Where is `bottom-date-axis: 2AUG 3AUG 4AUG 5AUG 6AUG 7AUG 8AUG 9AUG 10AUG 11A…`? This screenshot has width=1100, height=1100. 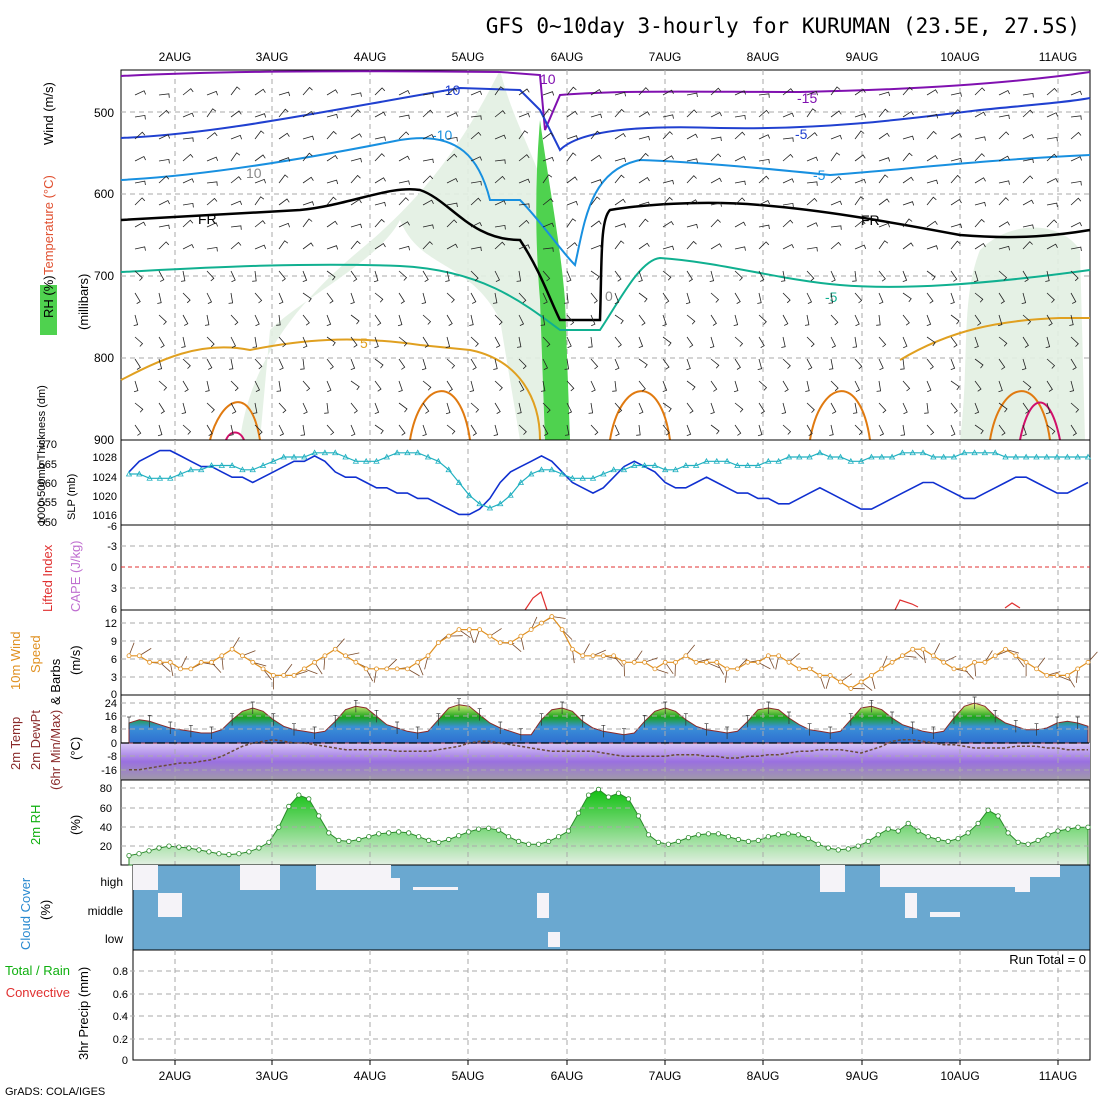 bottom-date-axis: 2AUG 3AUG 4AUG 5AUG 6AUG 7AUG 8AUG 9AUG 10AUG 11A… is located at coordinates (618, 1071).